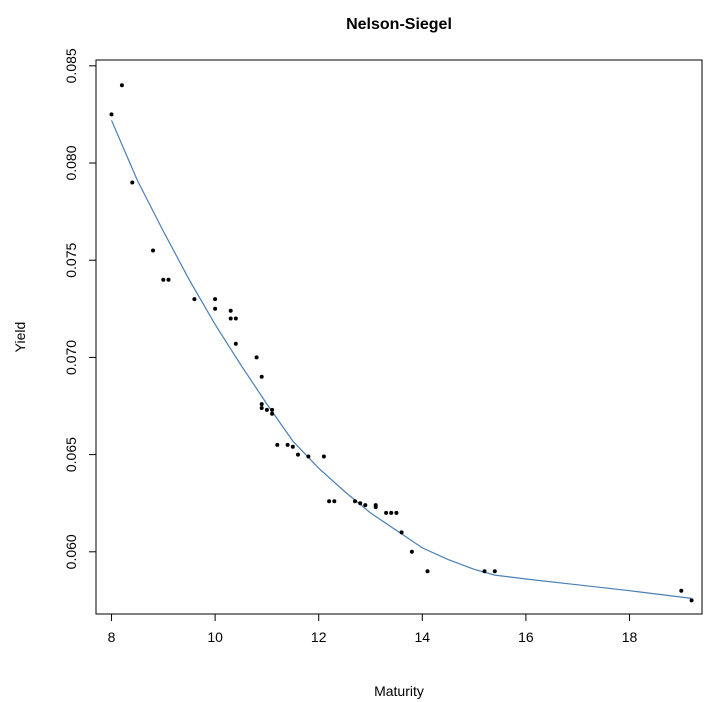 The image size is (706, 702). What do you see at coordinates (71, 551) in the screenshot?
I see `y-tick-label: 0.060` at bounding box center [71, 551].